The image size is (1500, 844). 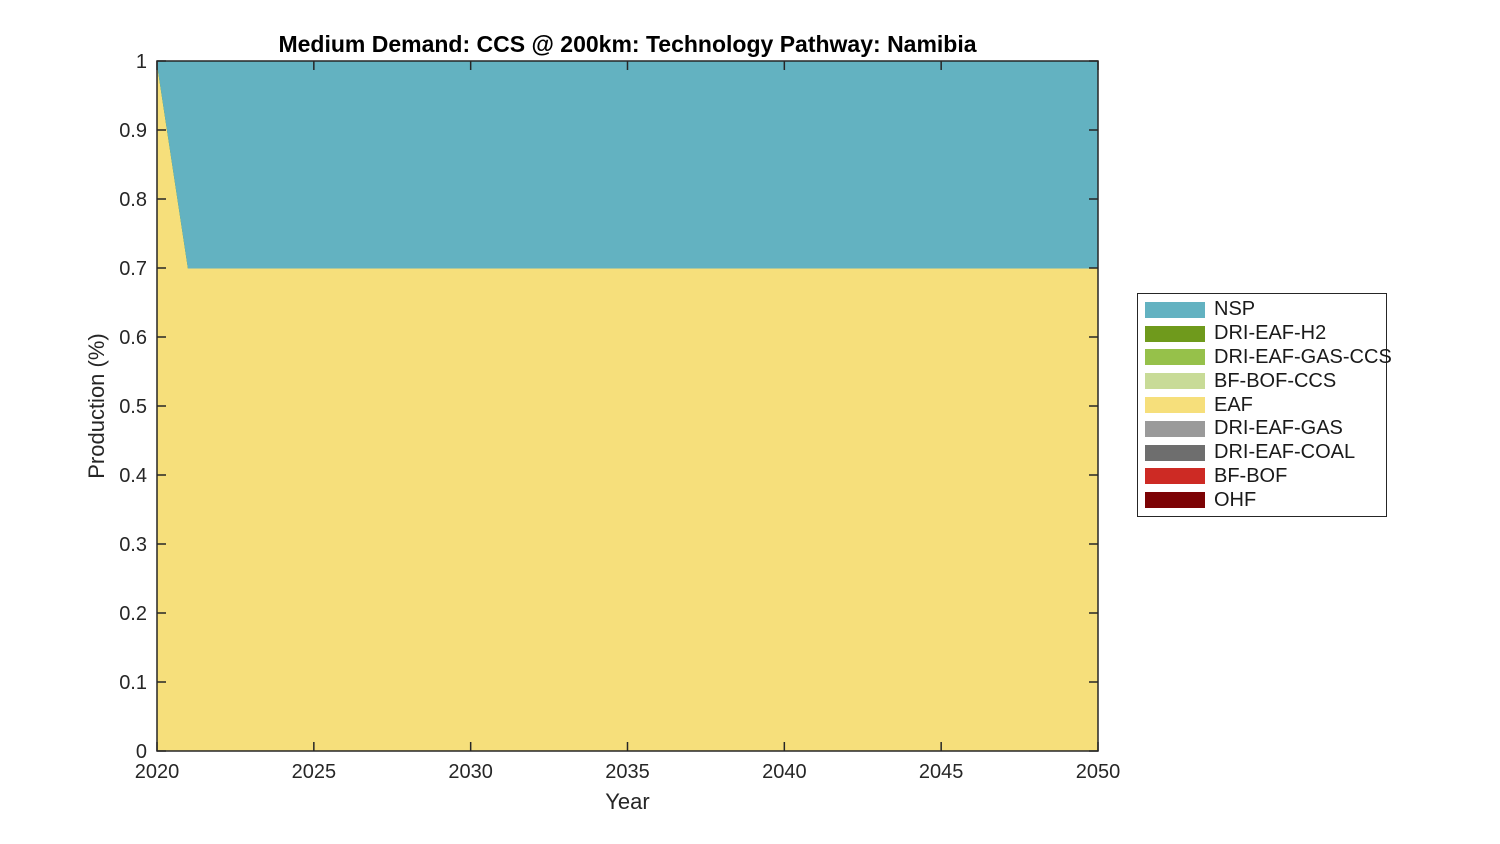 I want to click on legend-item-OHF: OHF, so click(x=1265, y=500).